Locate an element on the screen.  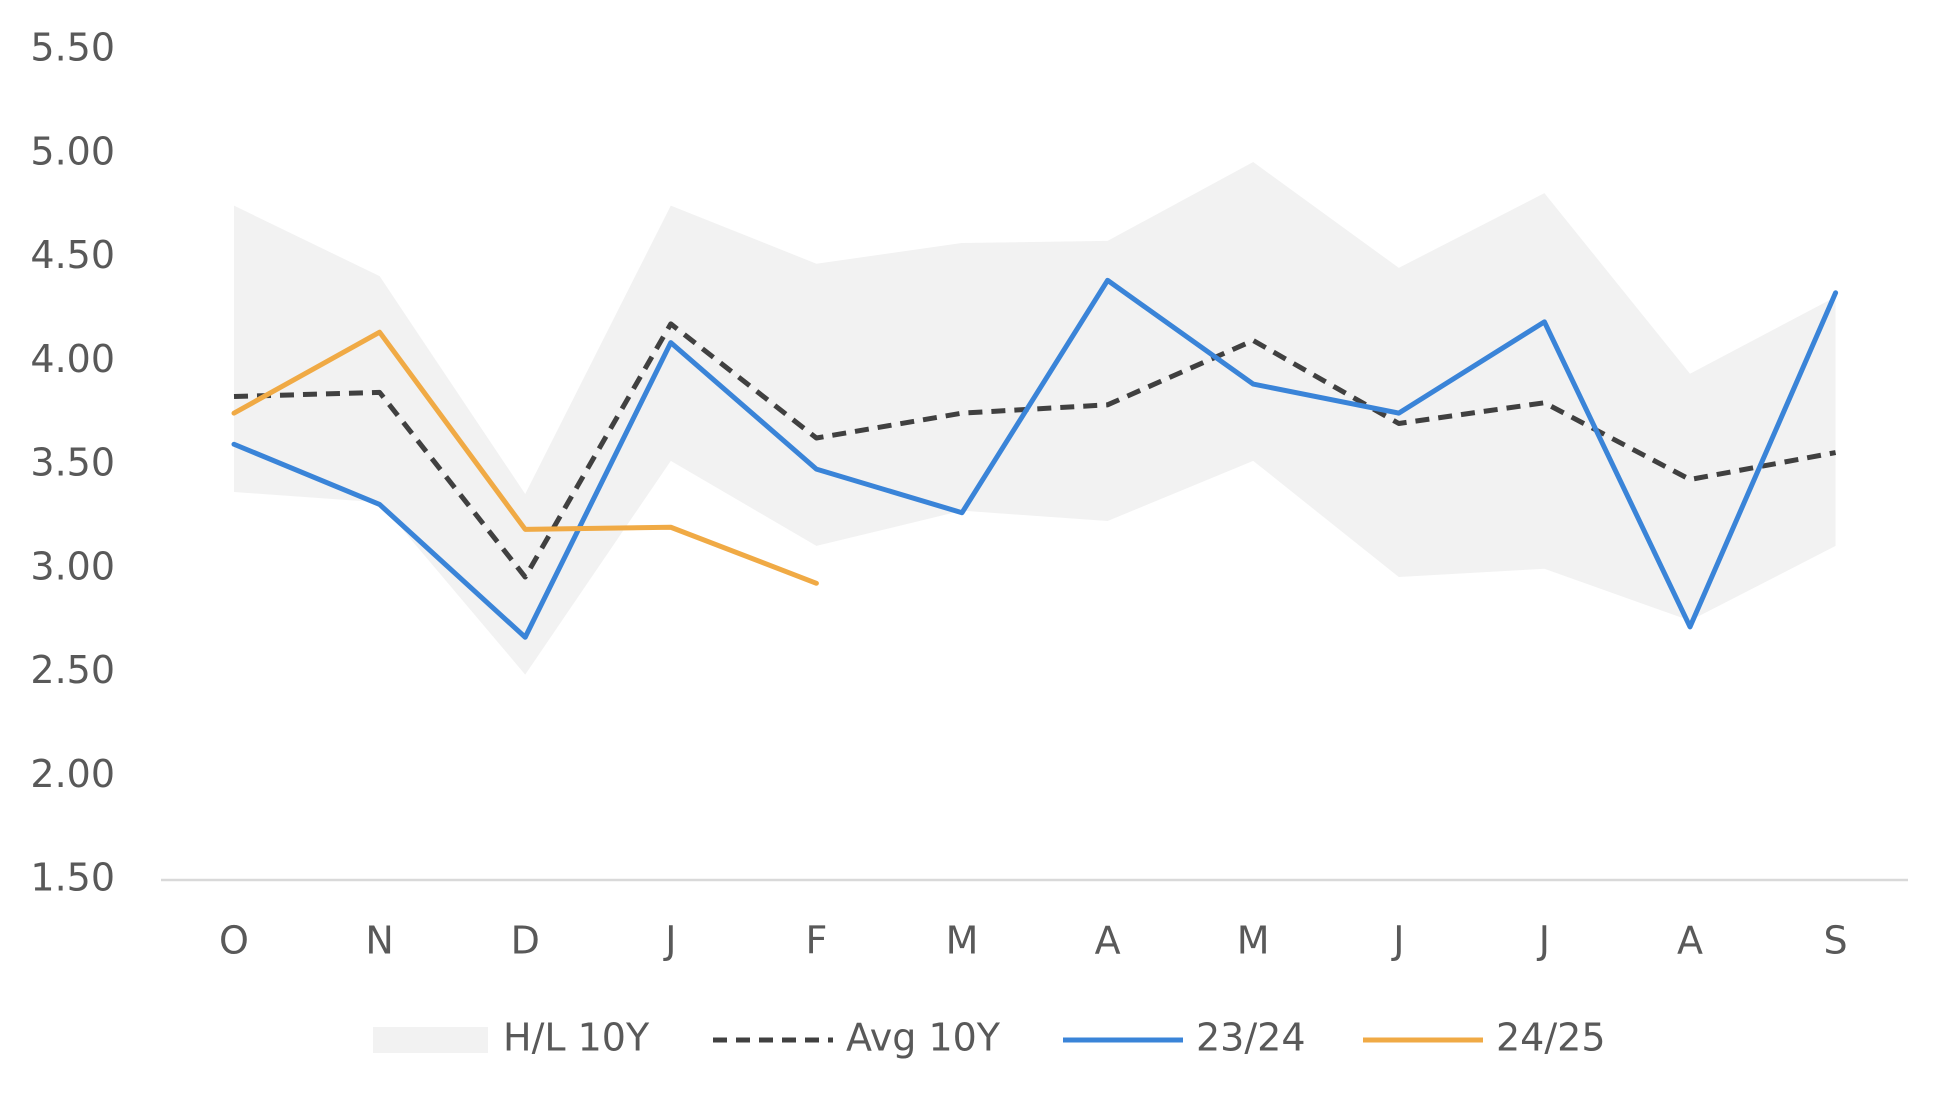
y-tick-label: 5.50 is located at coordinates (72, 48).